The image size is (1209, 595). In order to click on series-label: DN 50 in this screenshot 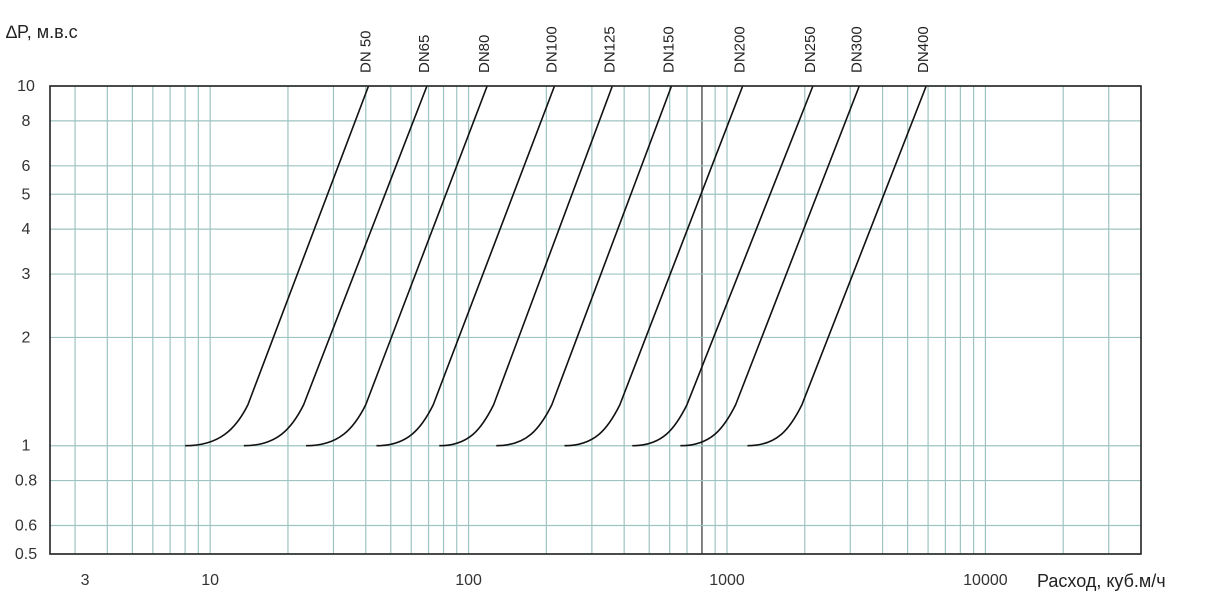, I will do `click(366, 51)`.